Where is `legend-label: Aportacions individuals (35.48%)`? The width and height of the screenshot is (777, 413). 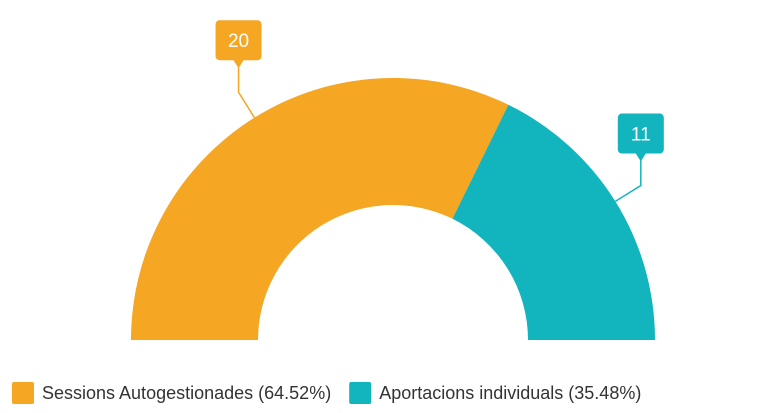 legend-label: Aportacions individuals (35.48%) is located at coordinates (510, 393).